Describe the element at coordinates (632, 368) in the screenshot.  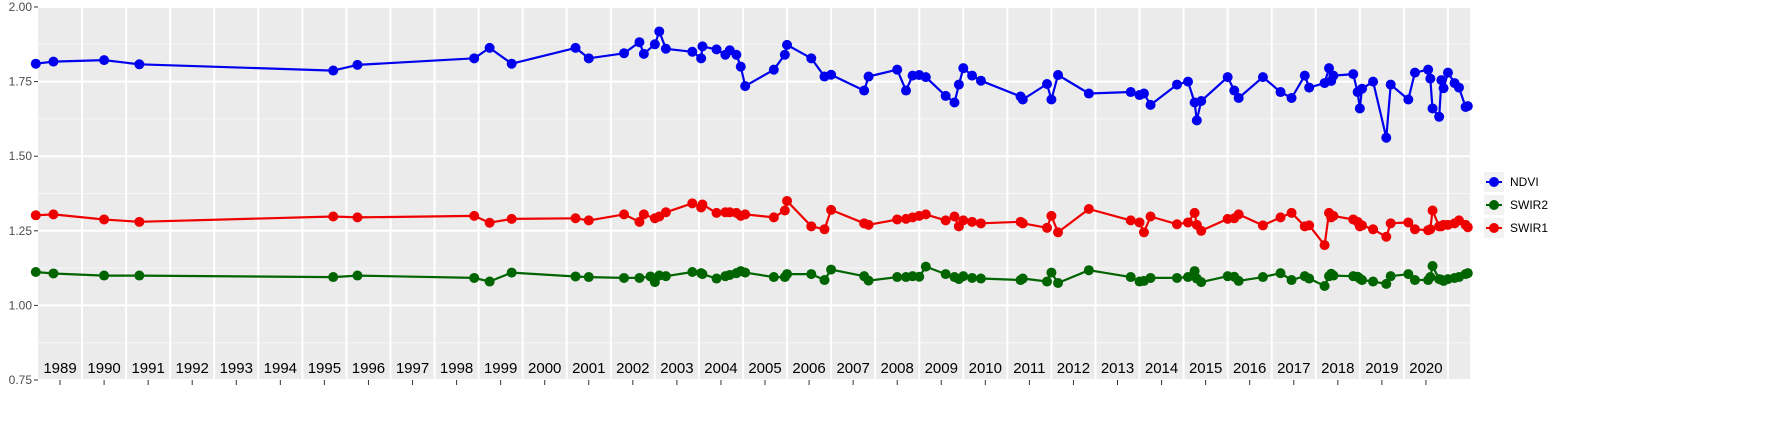
I see `x-year-label: 2002` at that location.